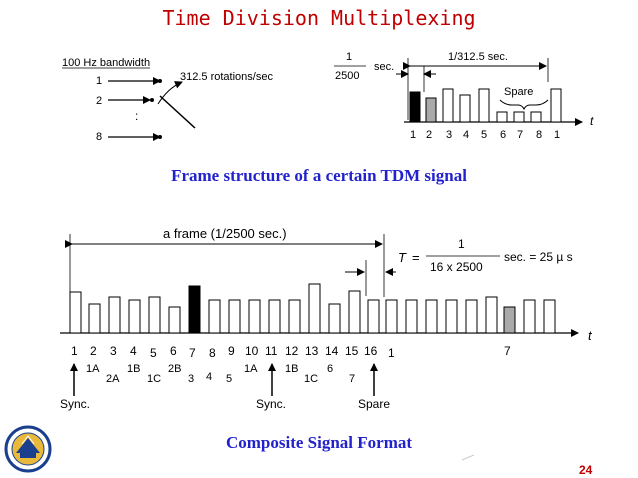  Describe the element at coordinates (226, 77) in the screenshot. I see `rotation-label: 312.5 rotations/sec` at that location.